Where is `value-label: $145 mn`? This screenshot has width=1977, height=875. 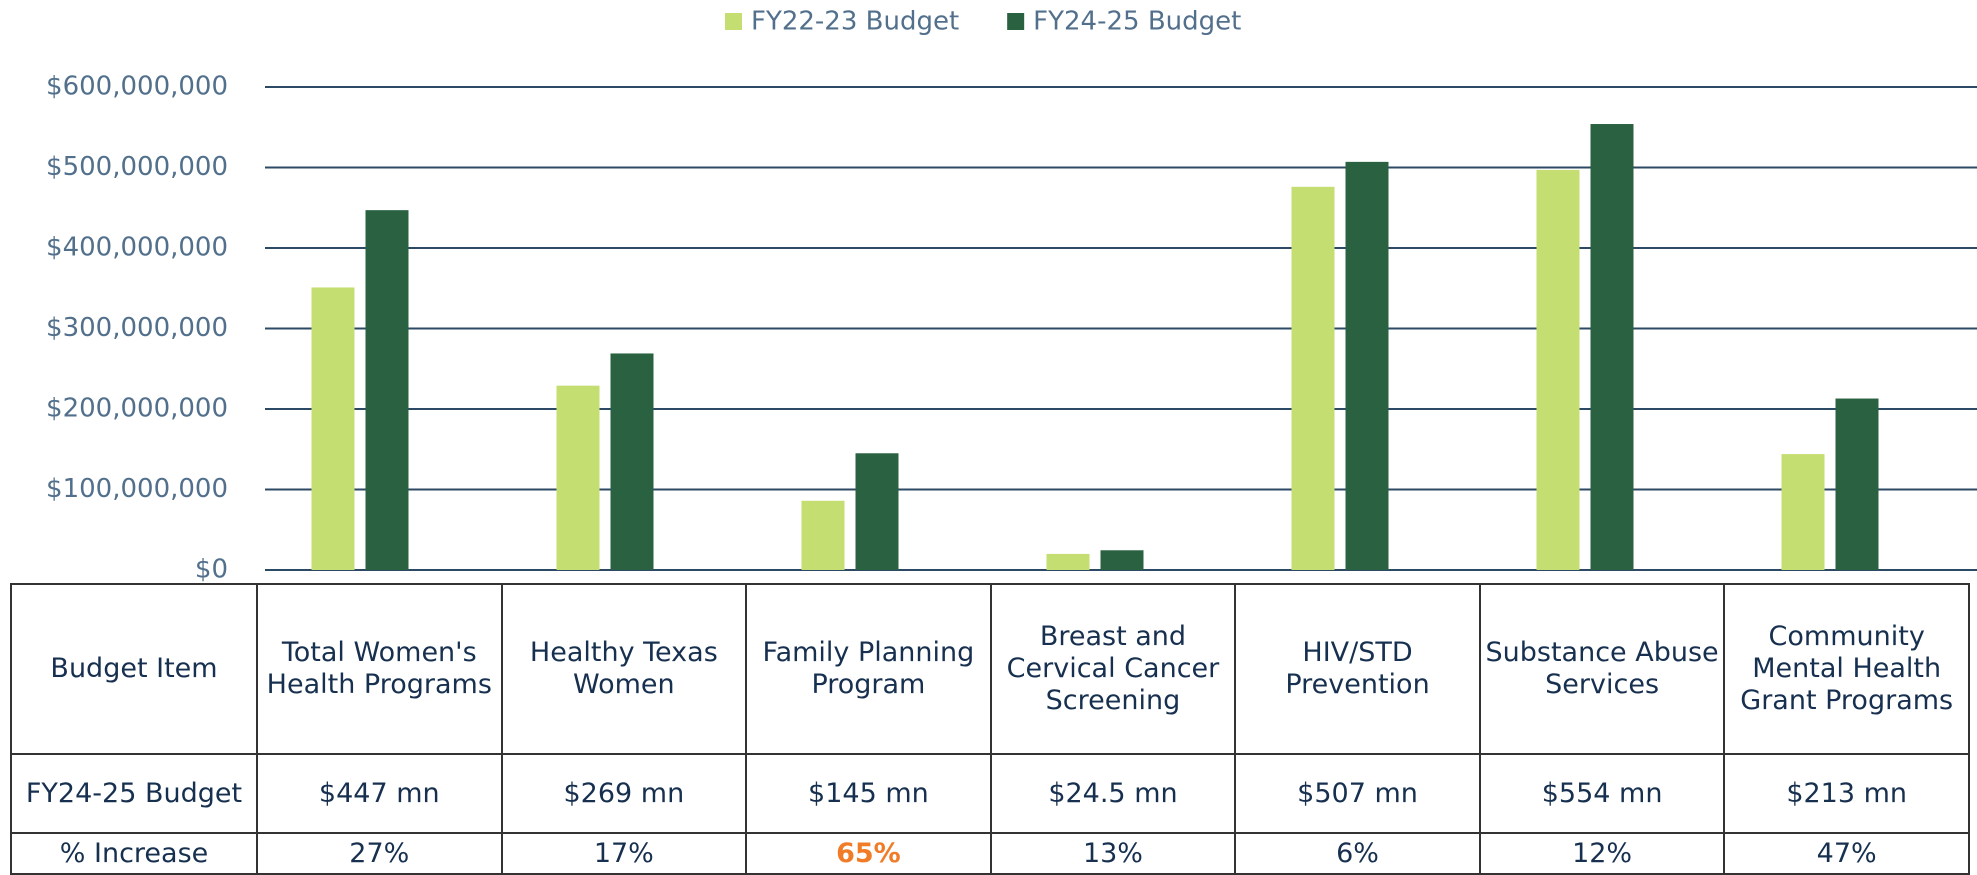
value-label: $145 mn is located at coordinates (868, 793).